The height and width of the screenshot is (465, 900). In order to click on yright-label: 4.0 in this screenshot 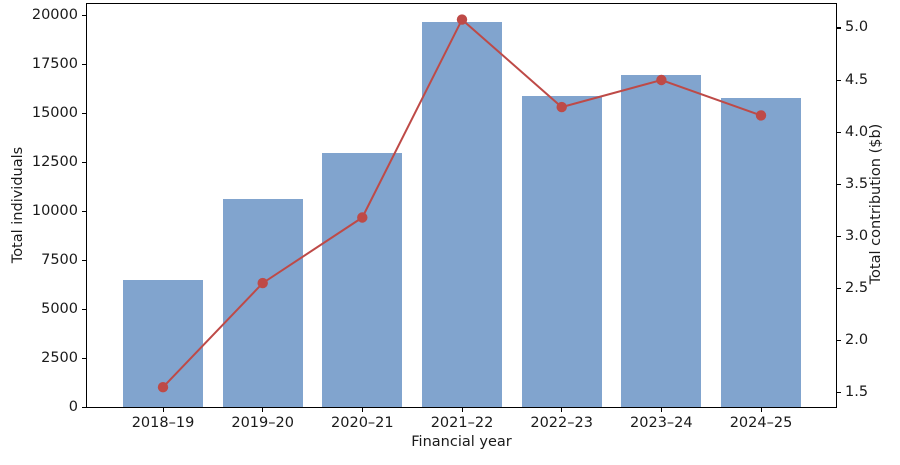, I will do `click(857, 131)`.